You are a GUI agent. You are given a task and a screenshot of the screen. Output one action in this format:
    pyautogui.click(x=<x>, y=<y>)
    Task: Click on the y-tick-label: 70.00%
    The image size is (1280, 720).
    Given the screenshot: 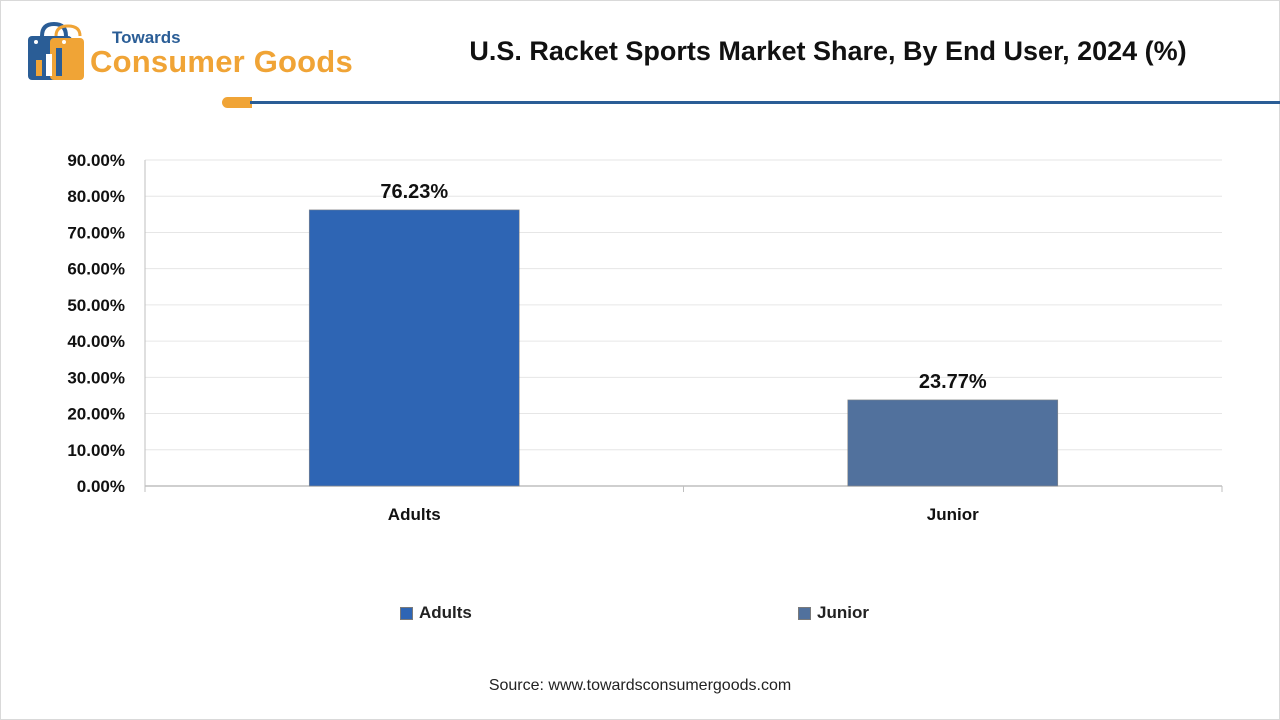 What is the action you would take?
    pyautogui.click(x=96, y=232)
    